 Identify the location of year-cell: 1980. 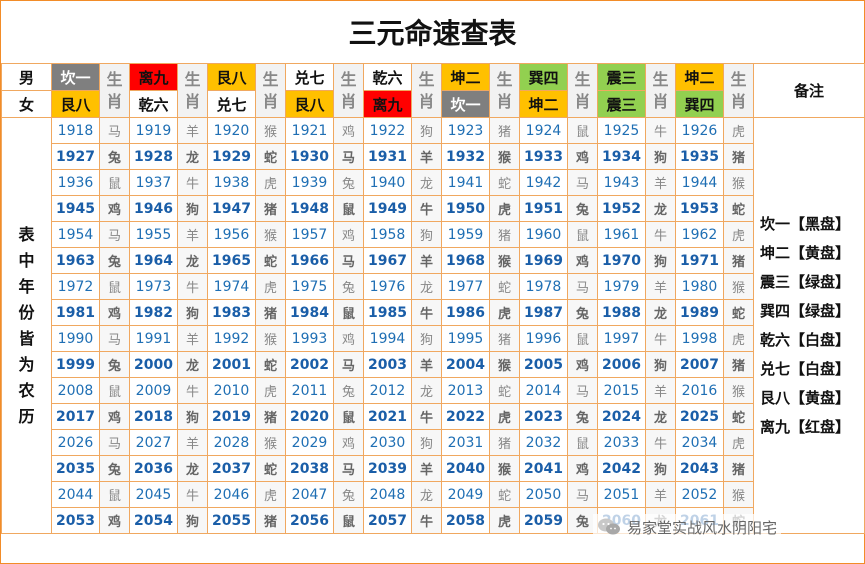
(699, 286).